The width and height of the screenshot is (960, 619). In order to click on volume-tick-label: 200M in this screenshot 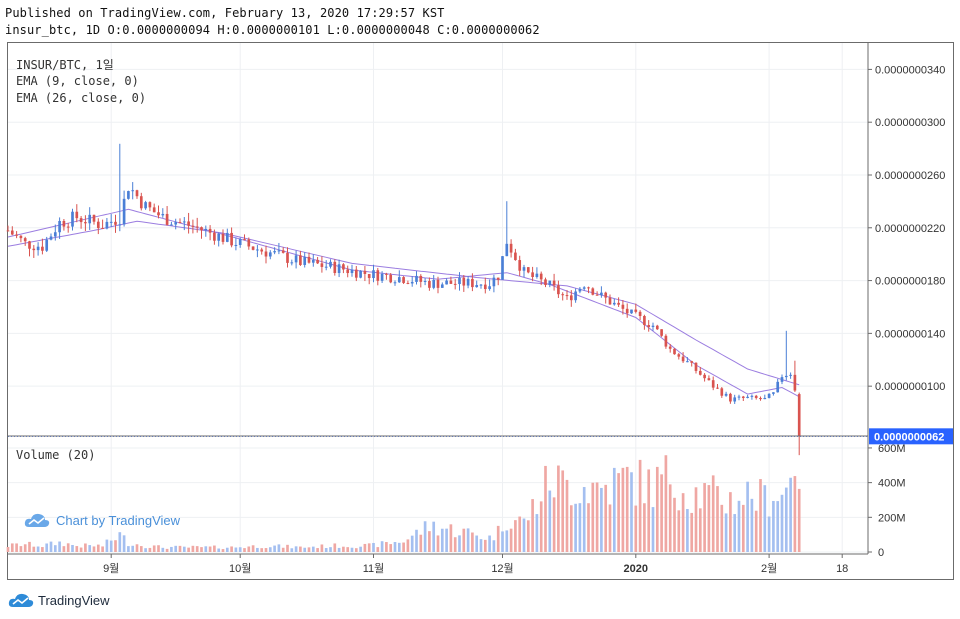, I will do `click(892, 518)`.